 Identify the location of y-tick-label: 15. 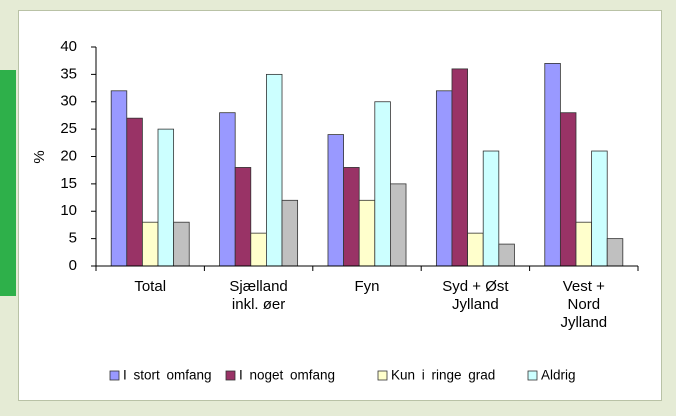
(68, 183).